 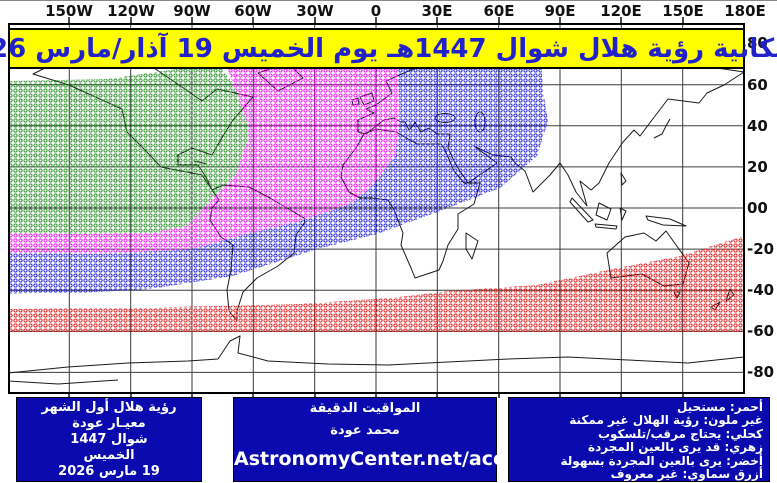 What do you see at coordinates (757, 85) in the screenshot?
I see `lat-label-60: 60` at bounding box center [757, 85].